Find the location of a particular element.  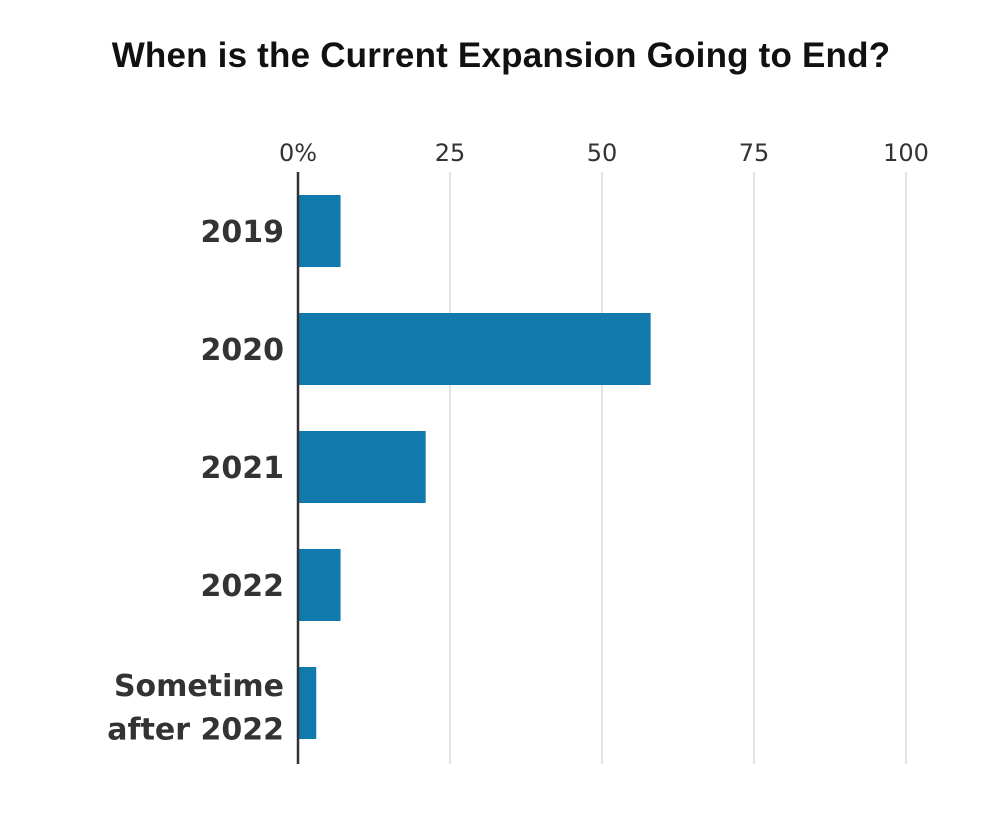

bar-2022 is located at coordinates (319, 585).